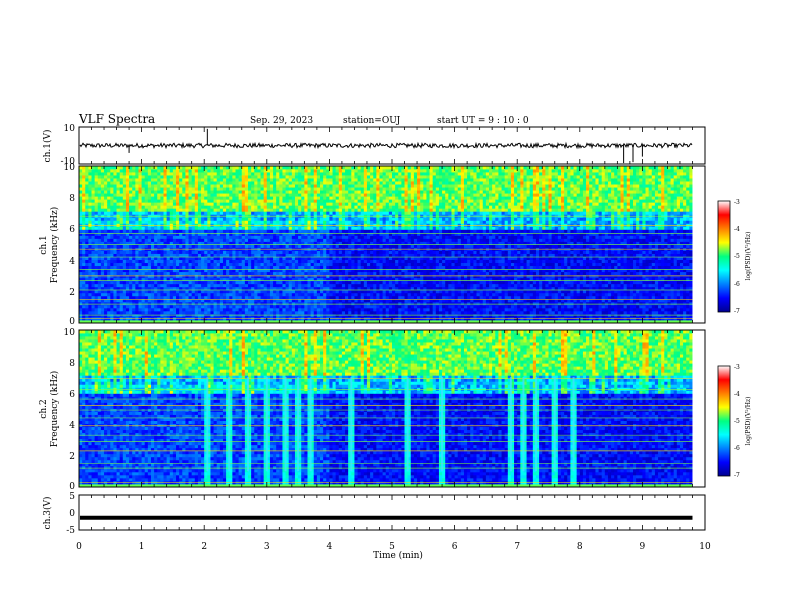 Image resolution: width=792 pixels, height=612 pixels. I want to click on figure-title: VLF Spectra, so click(116, 119).